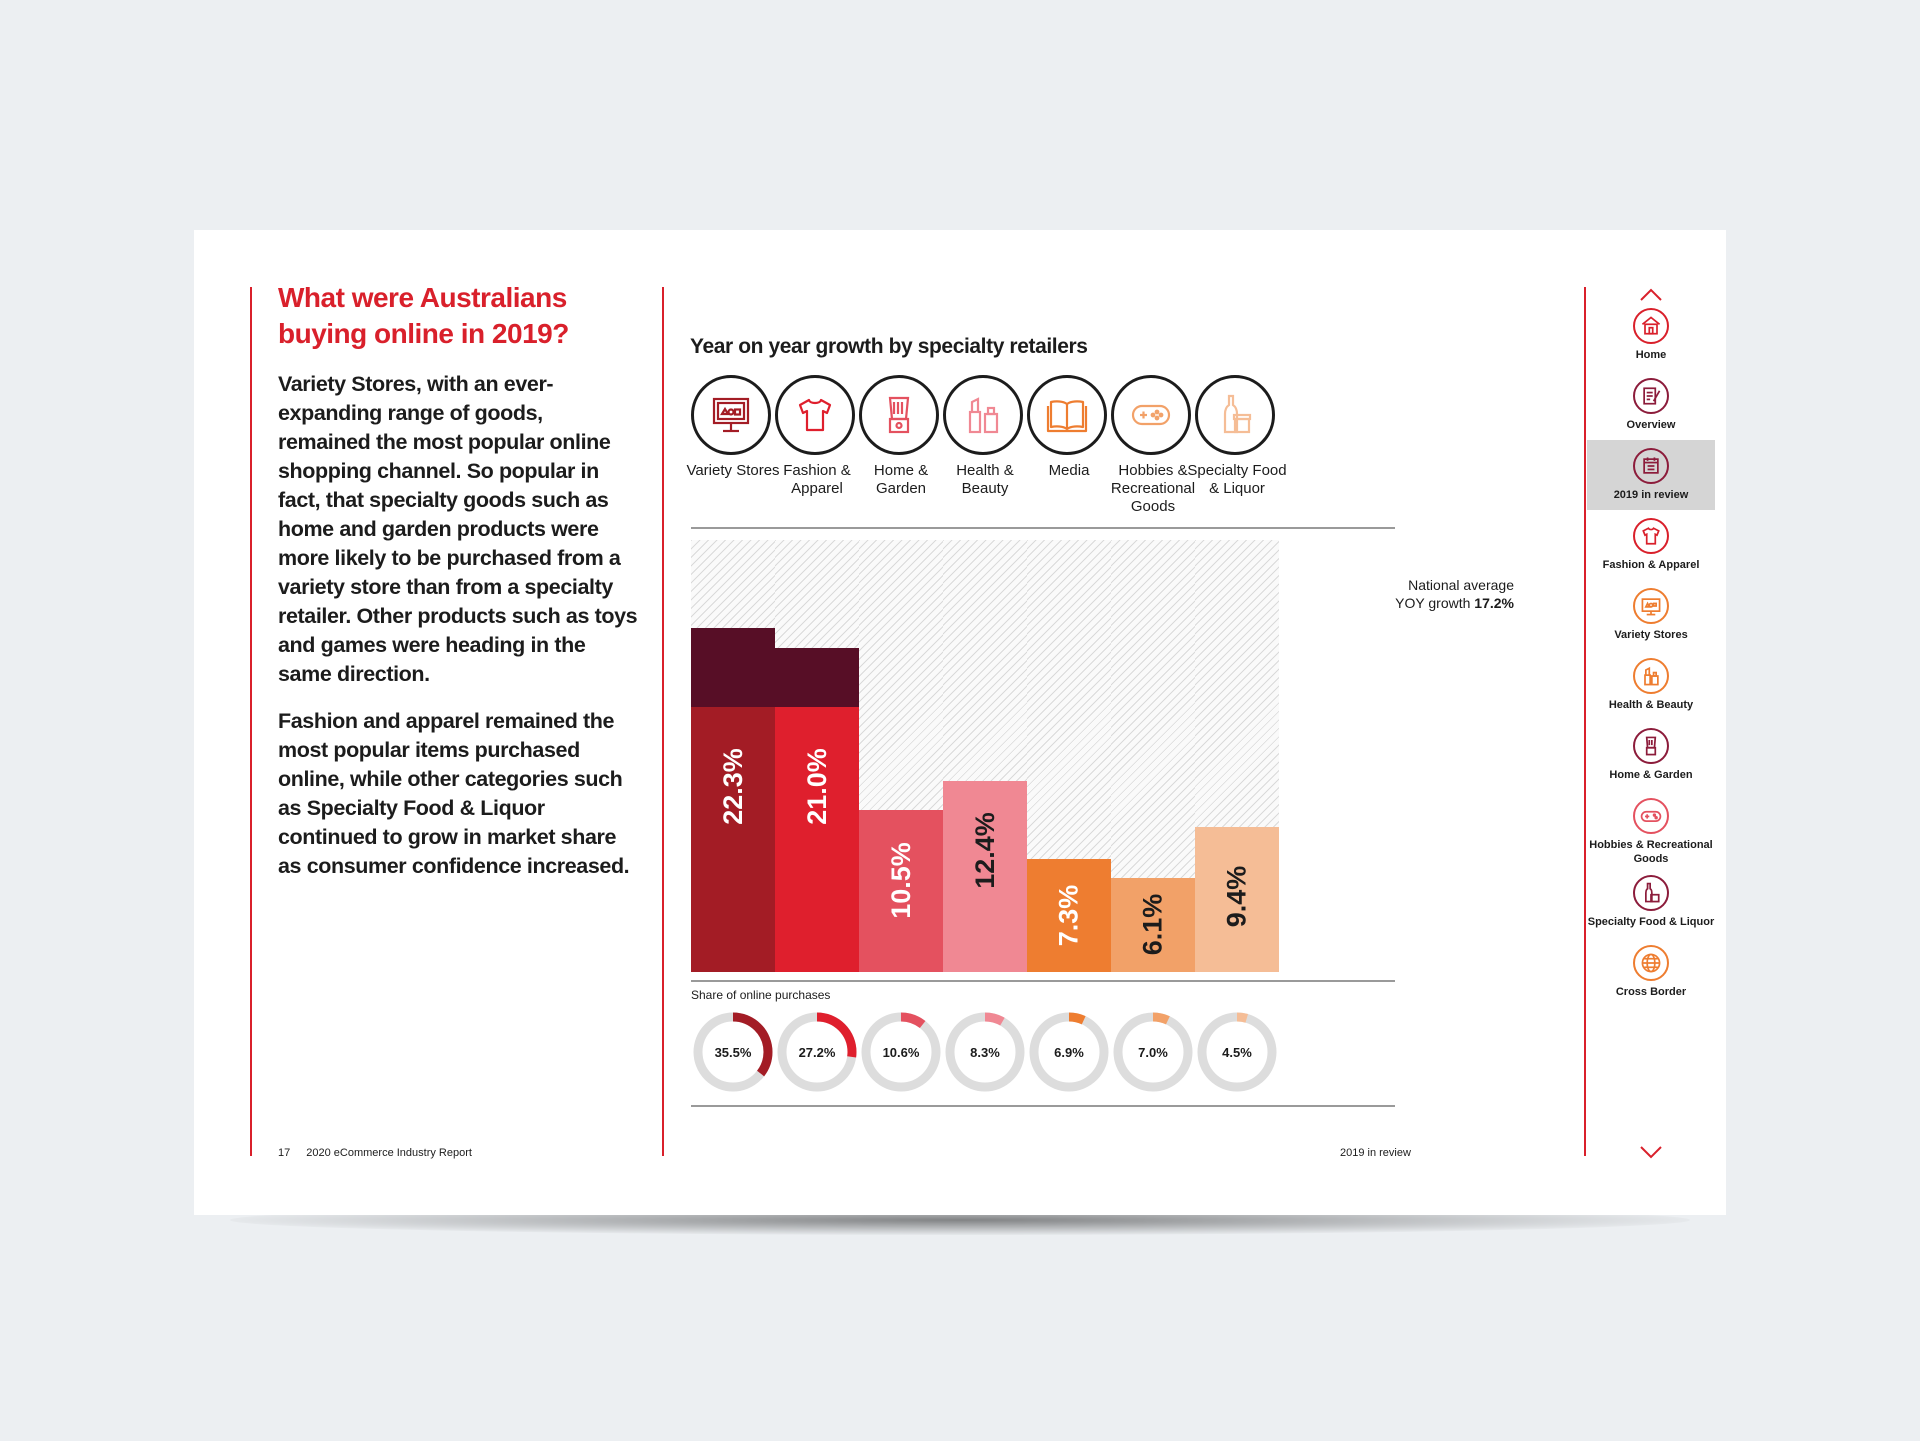  I want to click on footer-section-label: 2019 in review, so click(1375, 1153).